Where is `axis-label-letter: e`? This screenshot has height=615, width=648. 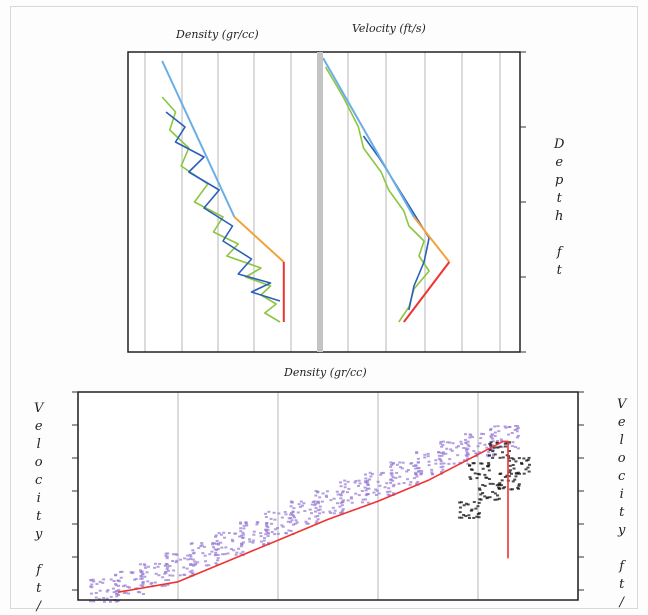
axis-label-letter: e is located at coordinates (559, 162).